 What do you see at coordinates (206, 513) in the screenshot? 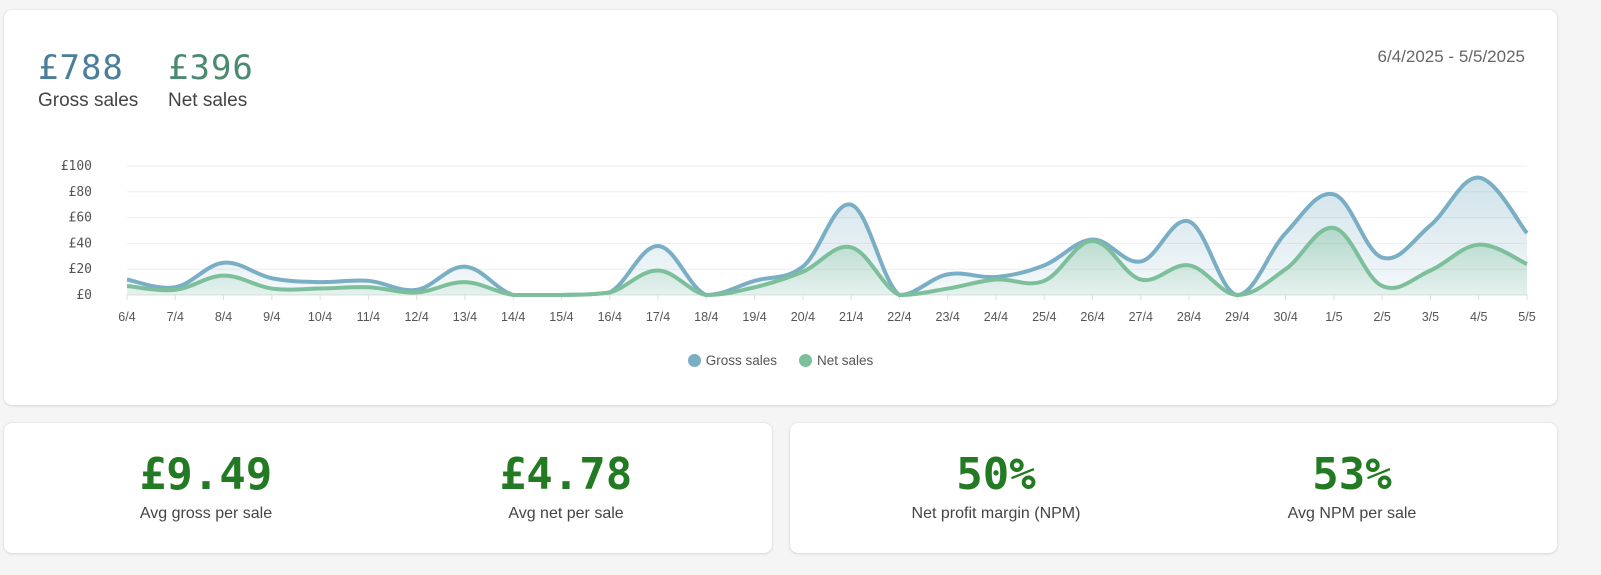
I see `avg-gross-label: Avg gross per sale` at bounding box center [206, 513].